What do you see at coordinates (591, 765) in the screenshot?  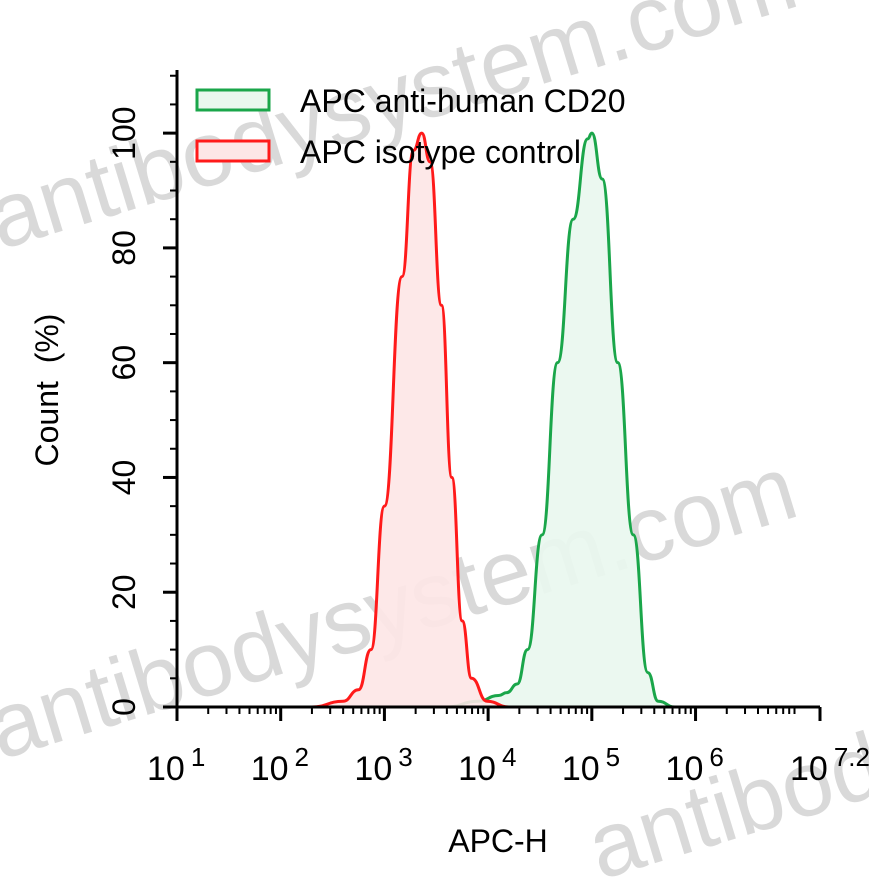 I see `x-tick-label: 10 5` at bounding box center [591, 765].